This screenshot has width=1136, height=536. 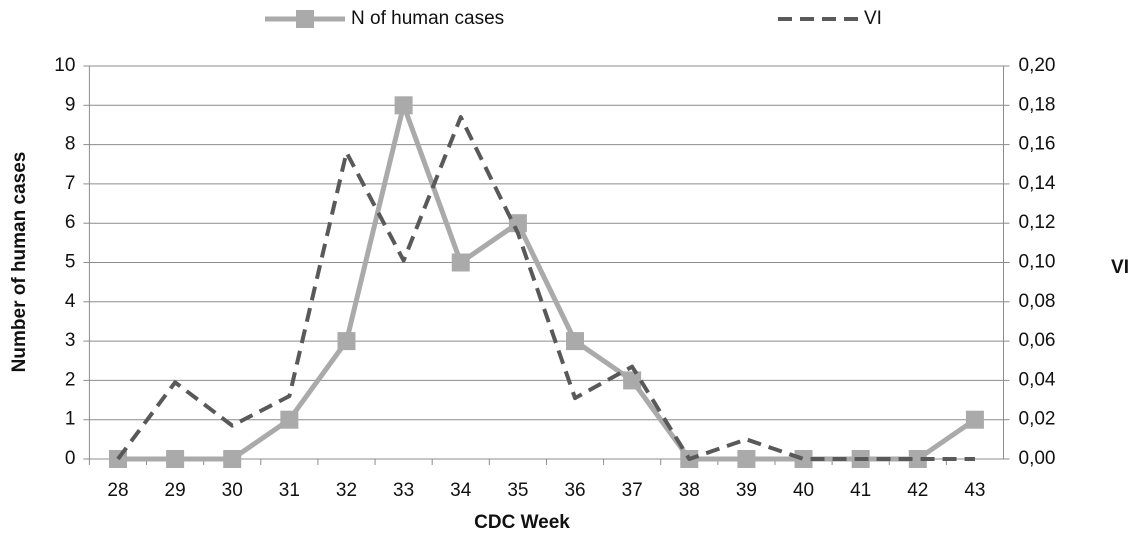 I want to click on y-tick-label: 2, so click(x=70, y=379).